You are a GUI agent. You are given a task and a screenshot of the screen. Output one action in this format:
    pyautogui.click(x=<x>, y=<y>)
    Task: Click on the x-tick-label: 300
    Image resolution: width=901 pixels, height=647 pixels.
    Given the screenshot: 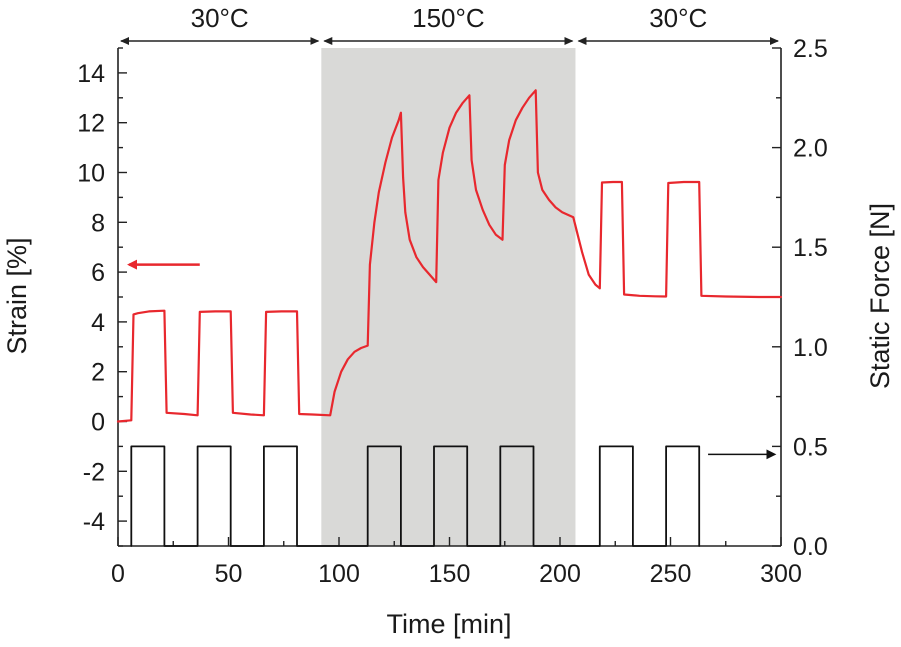 What is the action you would take?
    pyautogui.click(x=781, y=574)
    